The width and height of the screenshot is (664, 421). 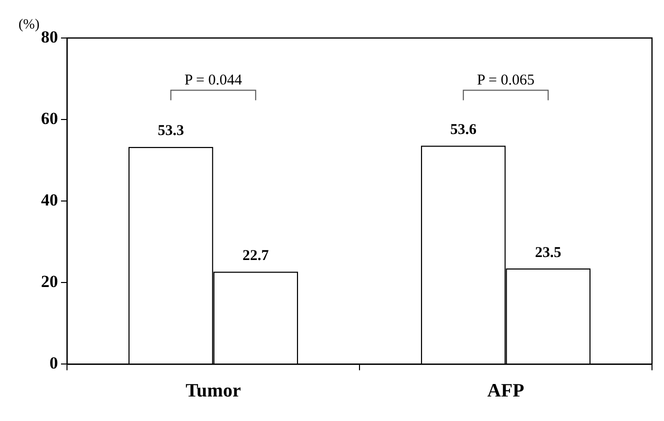 I want to click on y-tick-label: 0, so click(x=54, y=363).